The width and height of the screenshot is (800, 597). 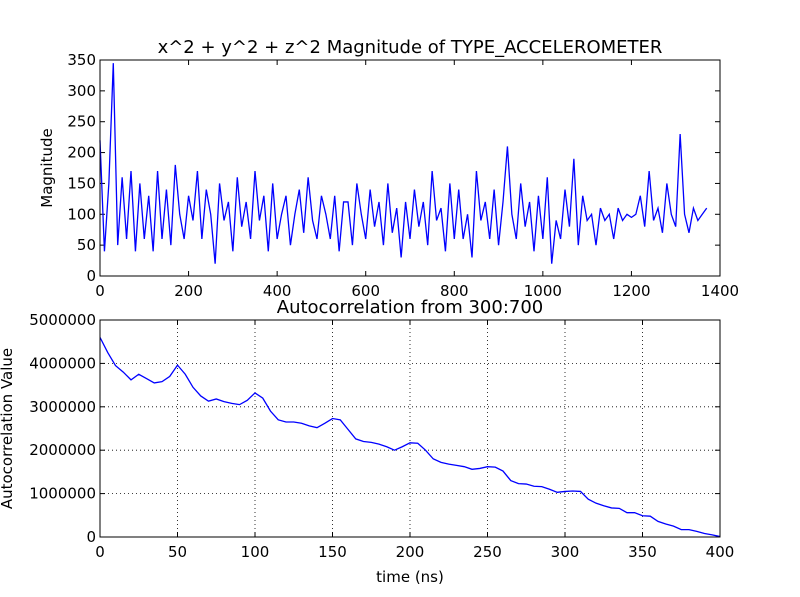 I want to click on x-tick-label: 350, so click(x=642, y=552).